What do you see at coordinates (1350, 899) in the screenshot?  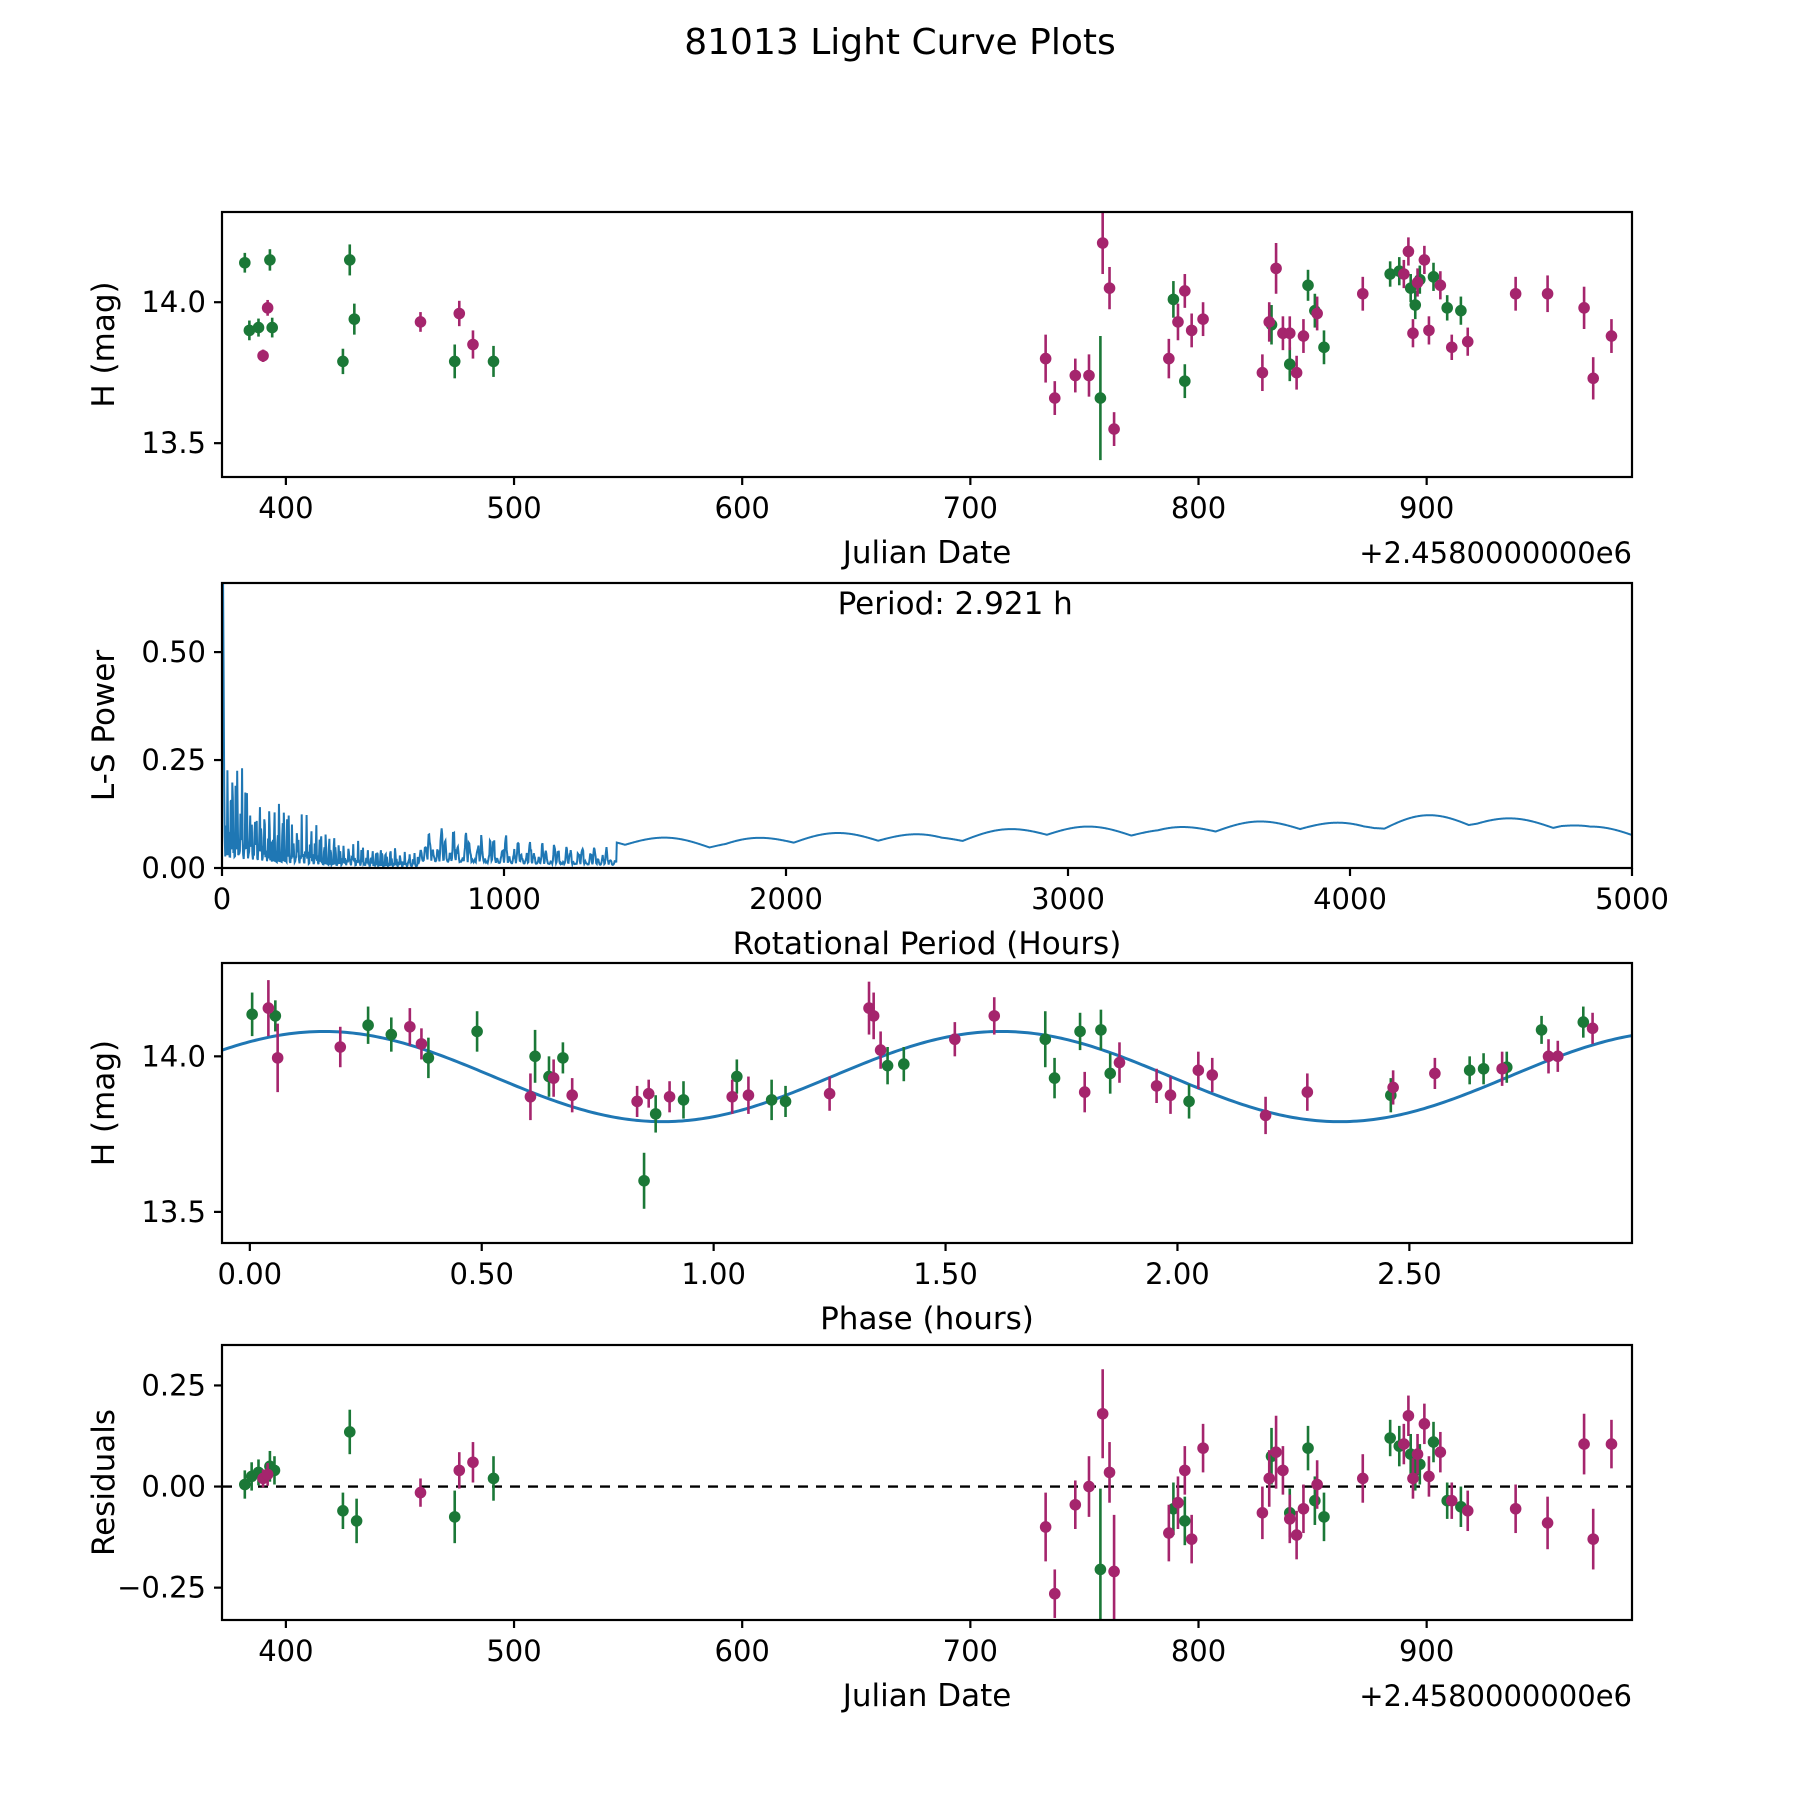 I see `panel-periodogram-xtick-label: 4000` at bounding box center [1350, 899].